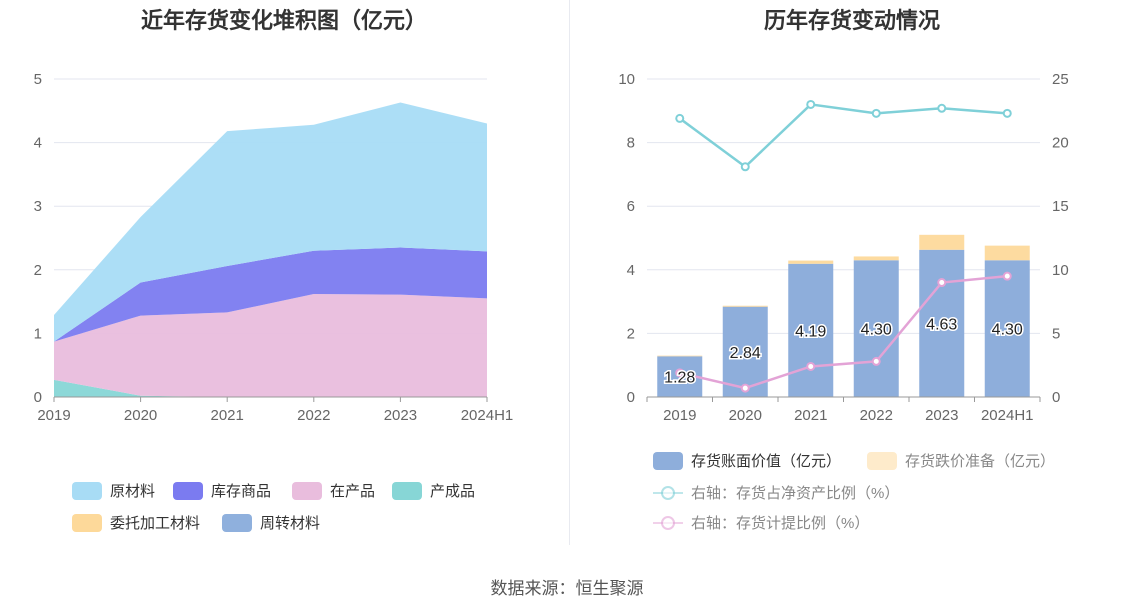  Describe the element at coordinates (631, 206) in the screenshot. I see `y-tick-label: 6` at that location.